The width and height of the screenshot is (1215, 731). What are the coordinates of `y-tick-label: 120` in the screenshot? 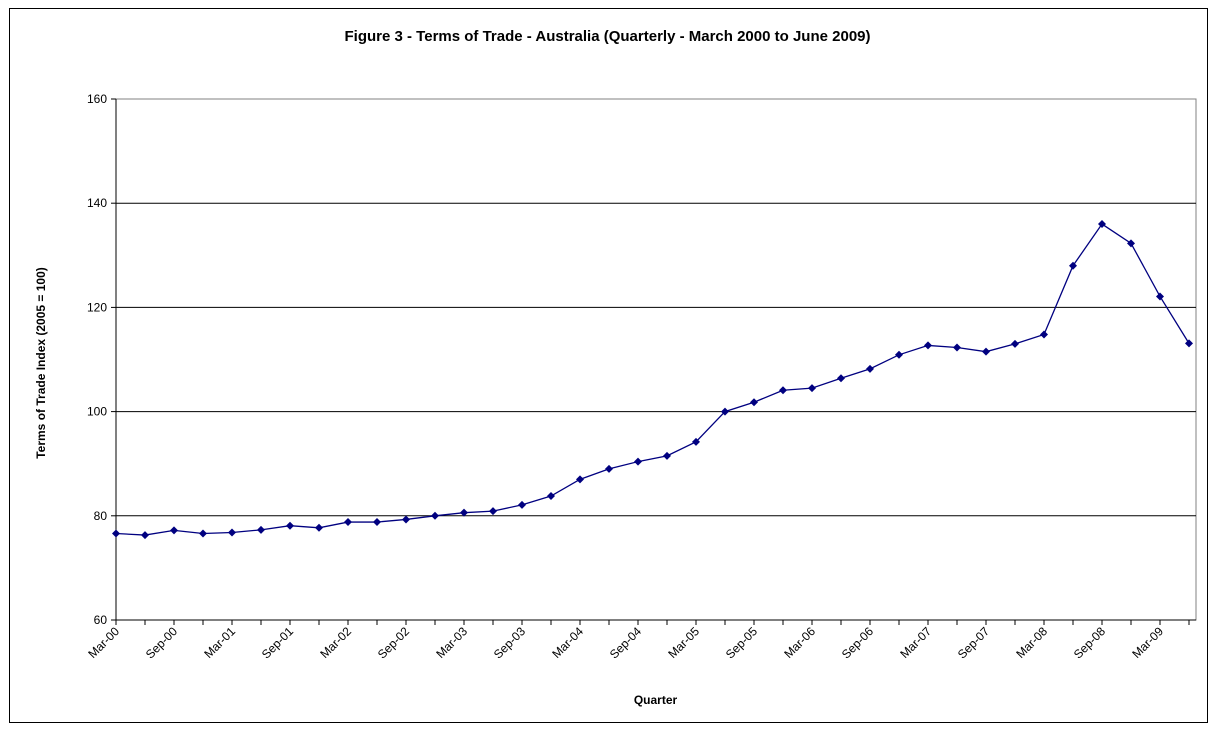 It's located at (97, 307).